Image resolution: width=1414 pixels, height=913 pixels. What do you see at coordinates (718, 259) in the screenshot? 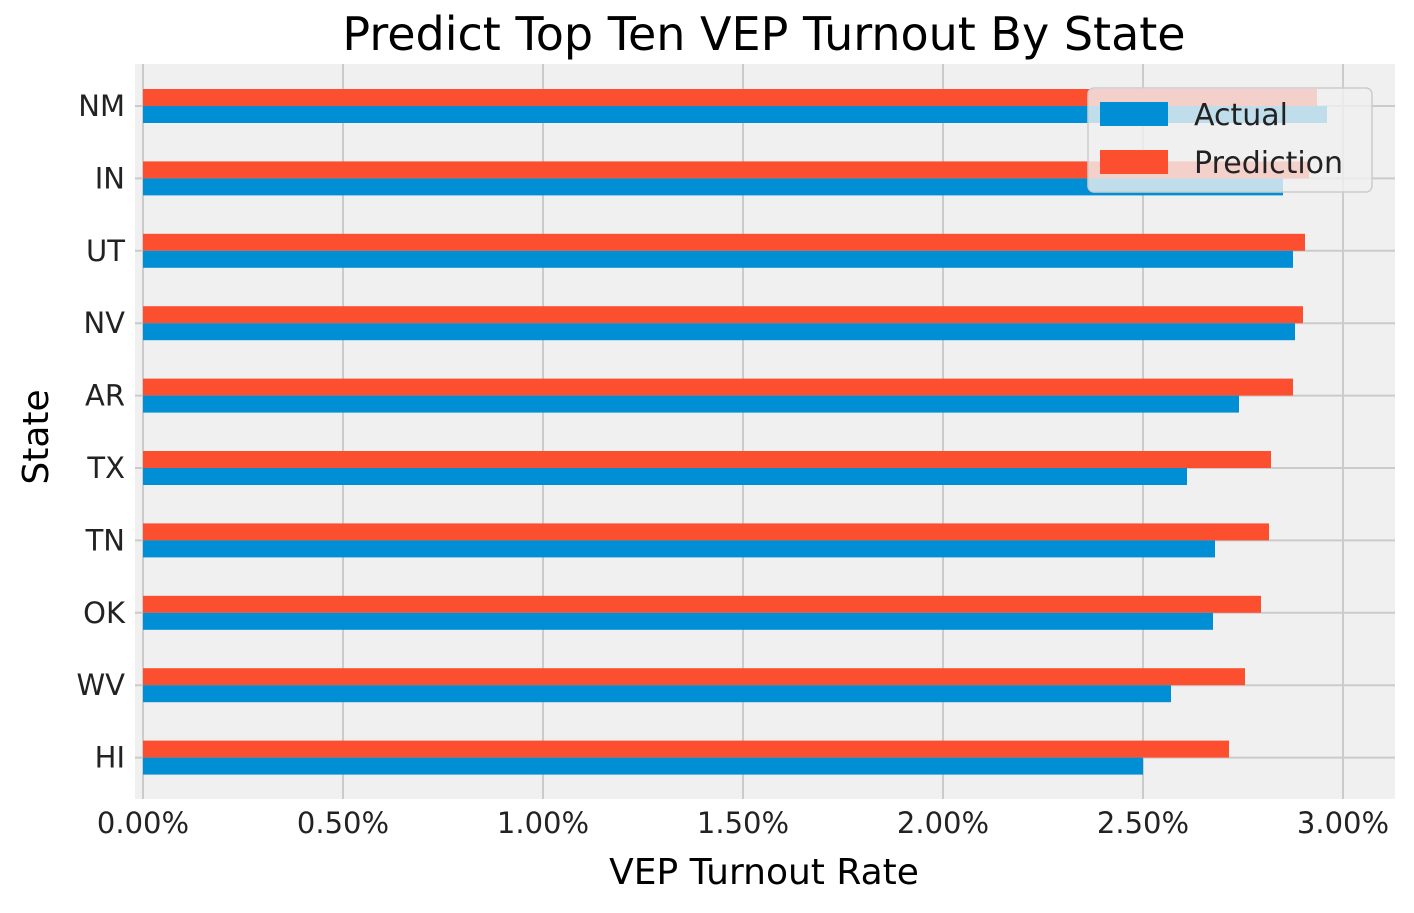
I see `bar-actual-ut` at bounding box center [718, 259].